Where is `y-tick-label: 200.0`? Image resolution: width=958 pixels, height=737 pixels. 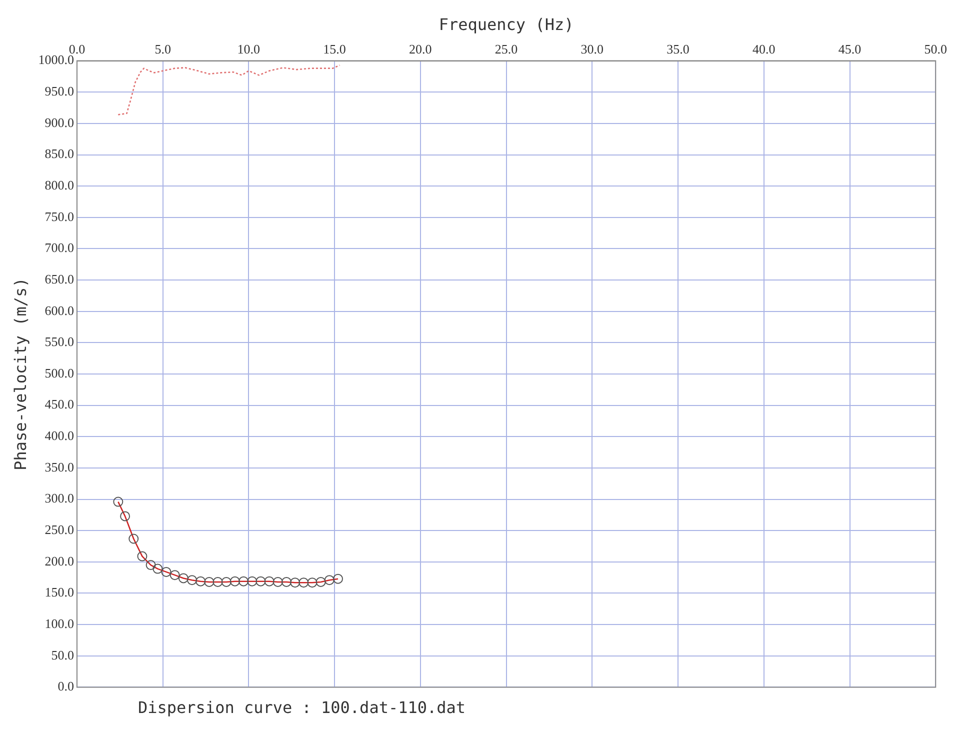 y-tick-label: 200.0 is located at coordinates (59, 560).